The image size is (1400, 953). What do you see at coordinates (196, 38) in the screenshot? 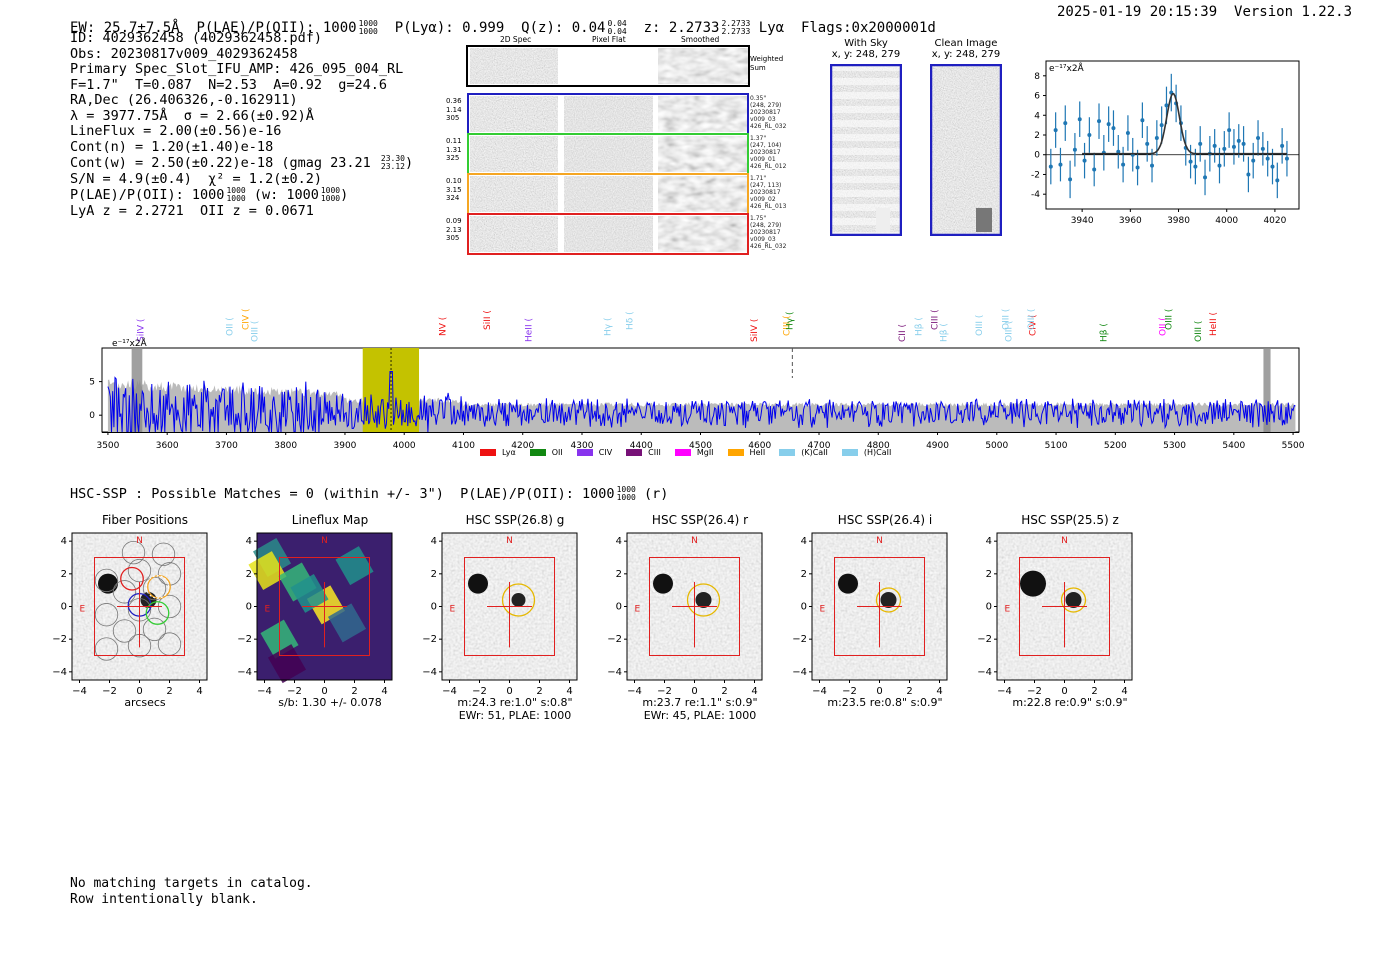
I see `info-id: ID: 4029362458 (4029362458.pdf)` at bounding box center [196, 38].